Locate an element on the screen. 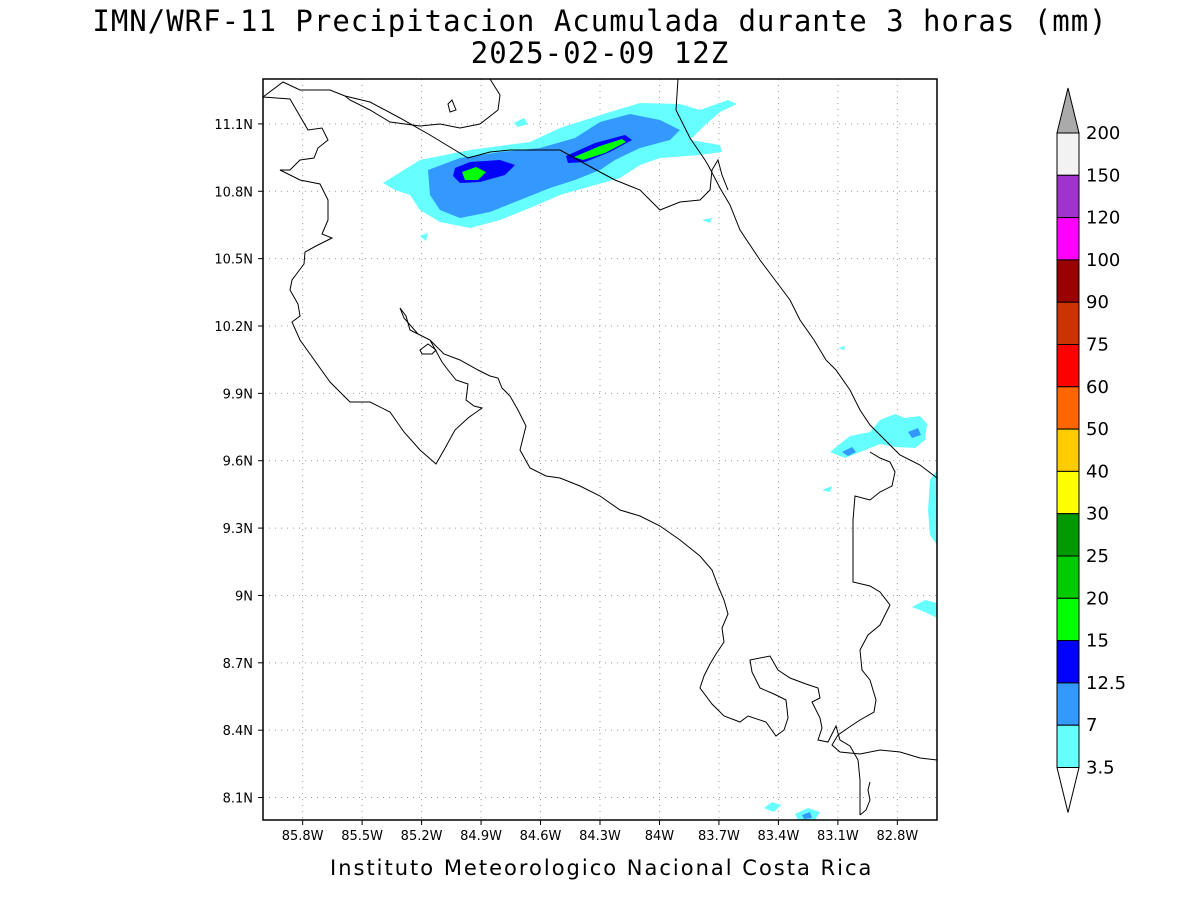 The height and width of the screenshot is (900, 1200). colorbar-label: 200 is located at coordinates (1103, 133).